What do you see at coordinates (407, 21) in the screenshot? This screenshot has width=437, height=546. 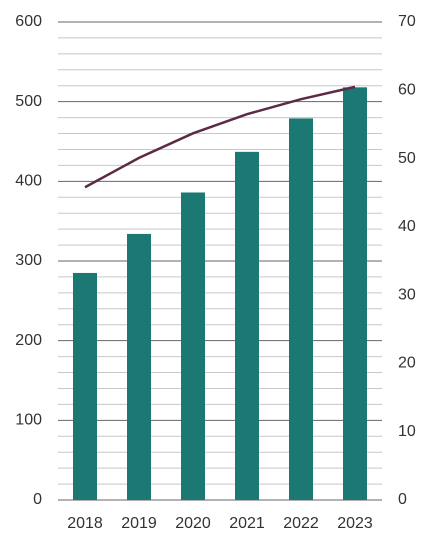 I see `y2-tick-label: 70` at bounding box center [407, 21].